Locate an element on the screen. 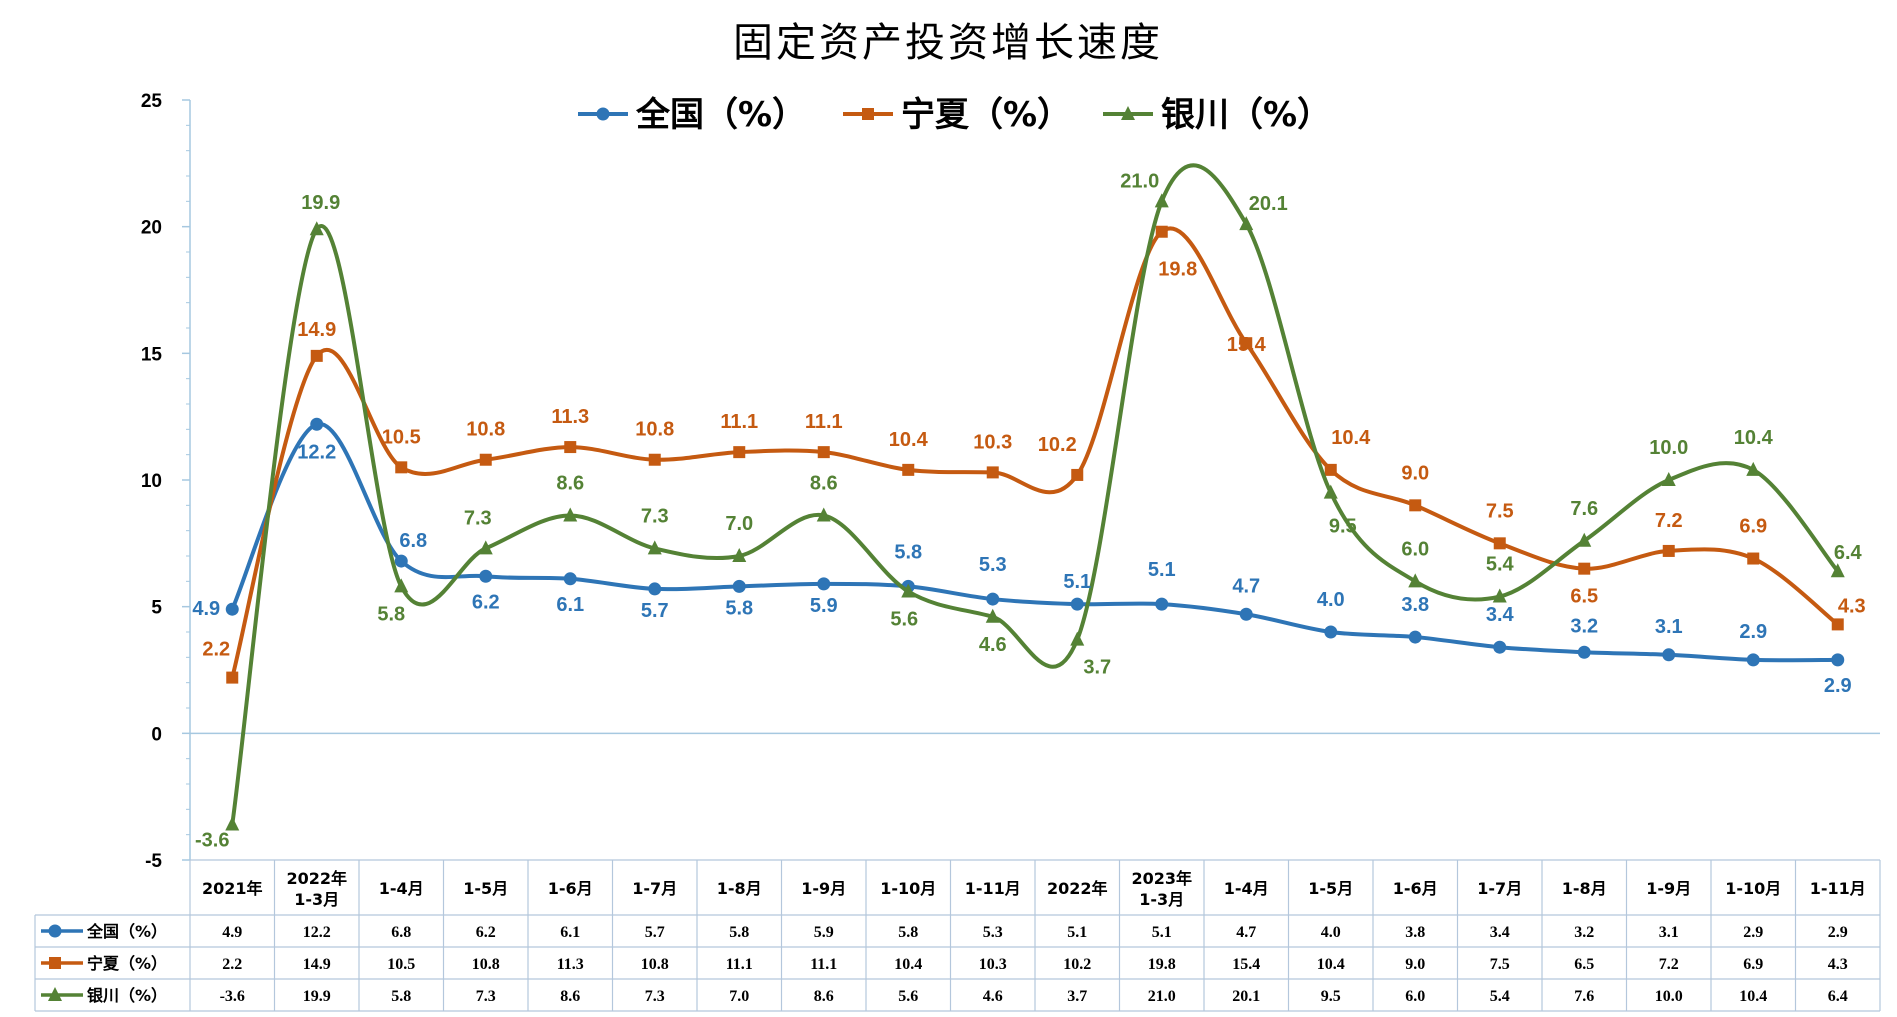  data-label: 5.7 is located at coordinates (655, 611).